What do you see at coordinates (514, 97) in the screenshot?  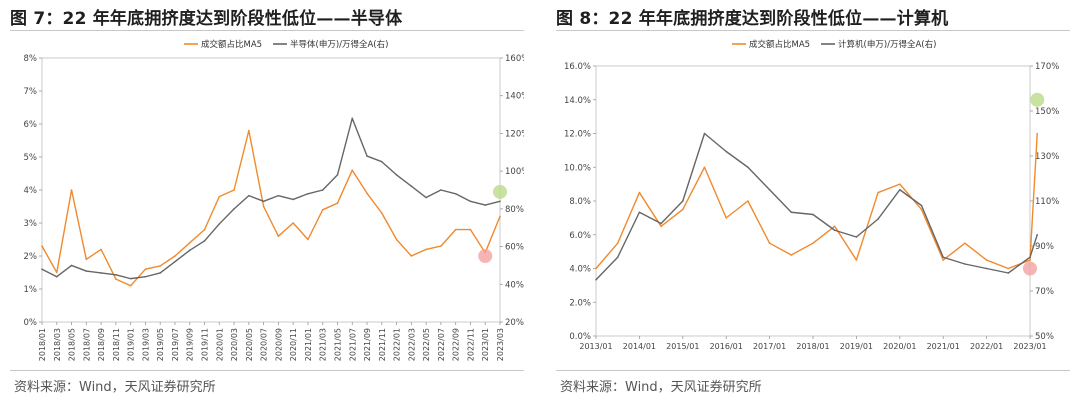 I see `y-right-tick-label: 140%` at bounding box center [514, 97].